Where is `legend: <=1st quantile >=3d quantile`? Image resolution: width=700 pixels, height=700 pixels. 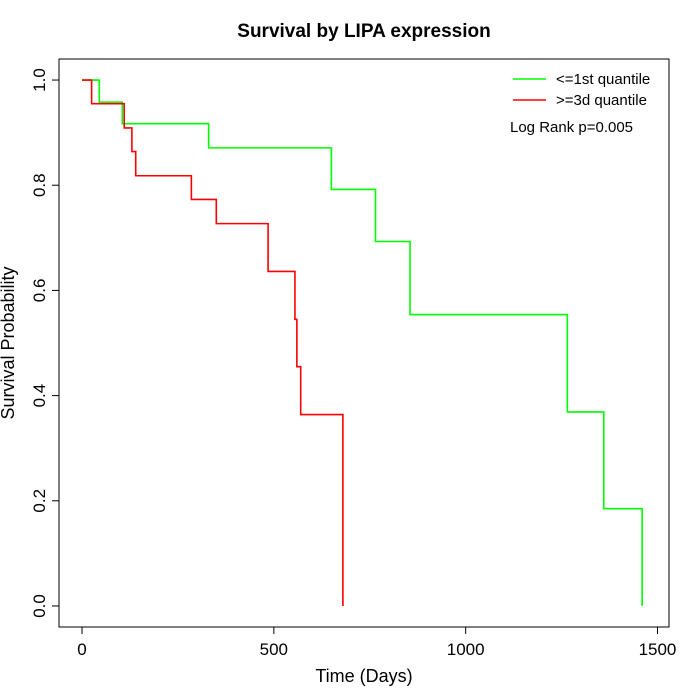
legend: <=1st quantile >=3d quantile is located at coordinates (581, 90).